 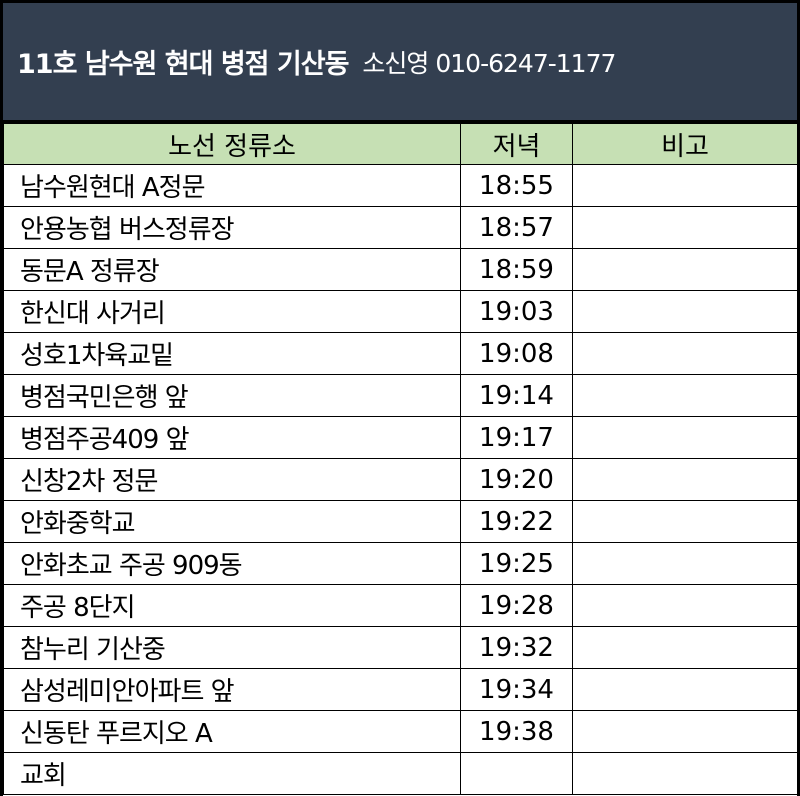 I want to click on time-cell: 19:22, so click(x=516, y=521).